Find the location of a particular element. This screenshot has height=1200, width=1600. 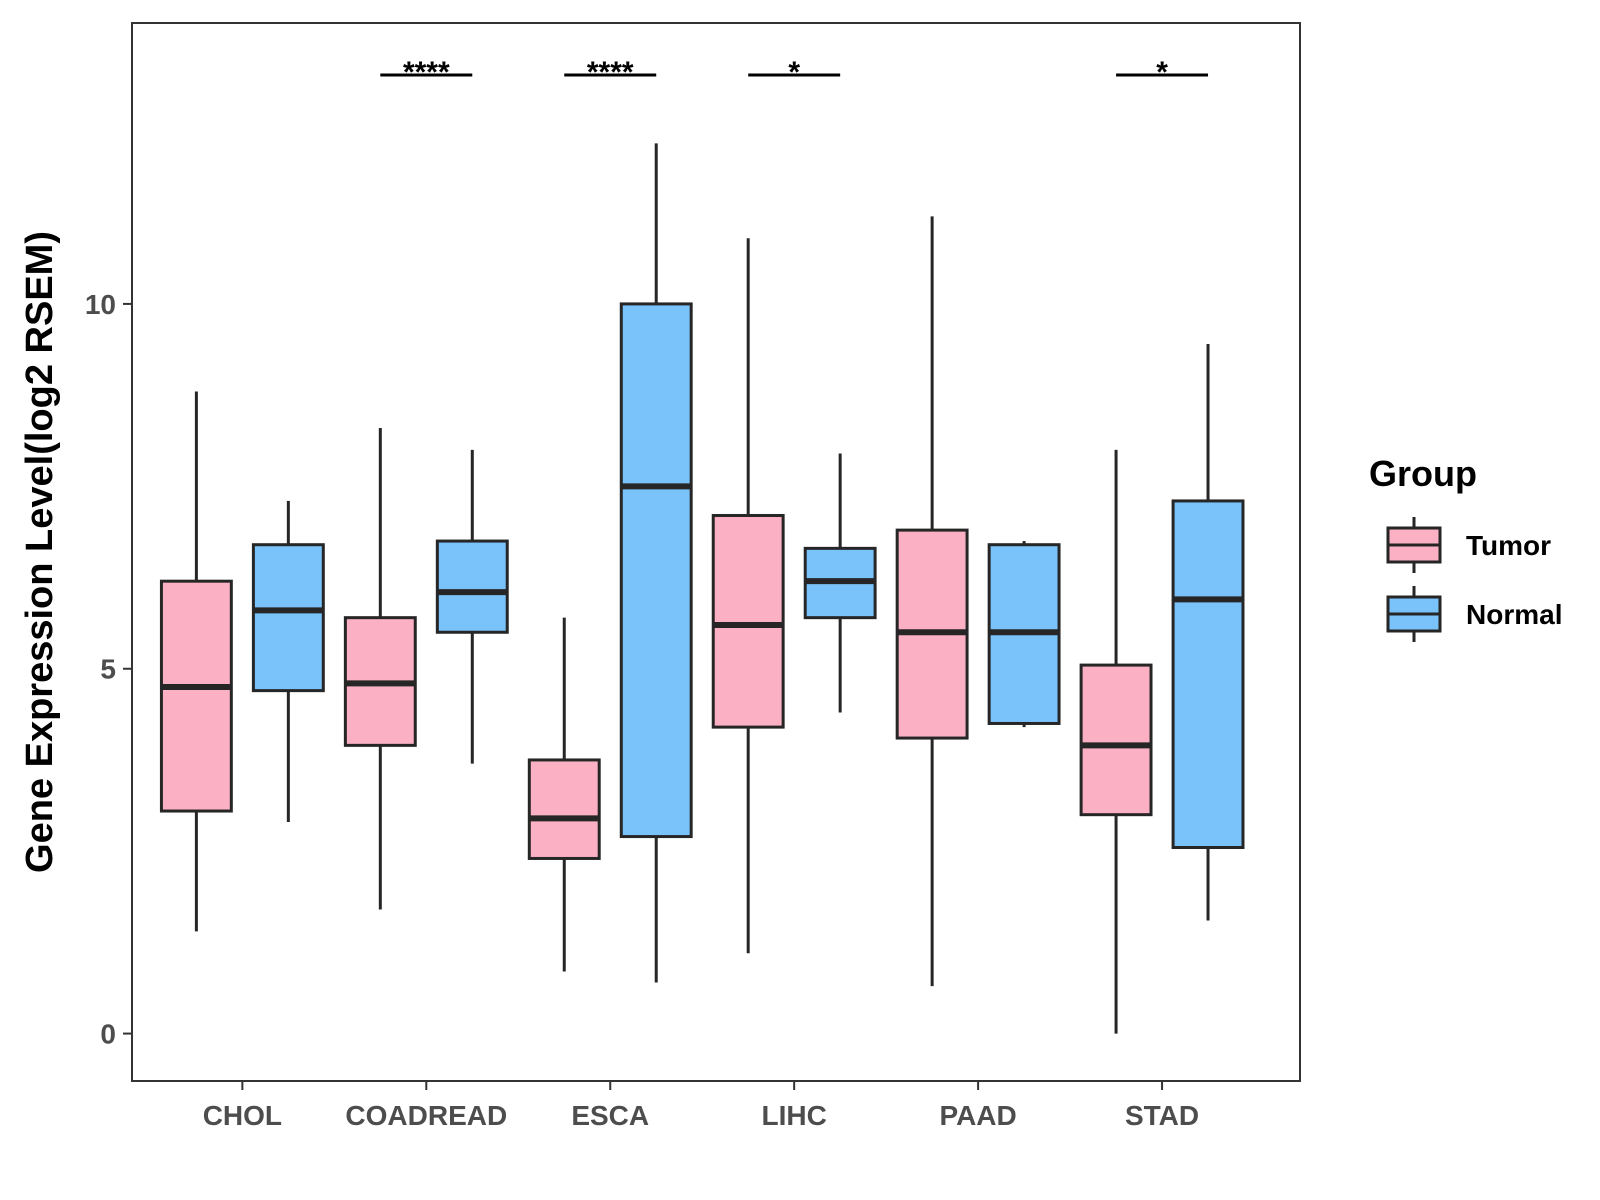

box-normal-lihc is located at coordinates (840, 583).